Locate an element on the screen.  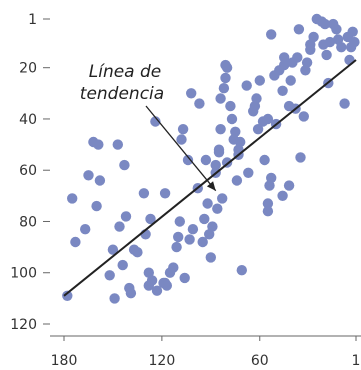
y-tick-label-2: 40 is located at coordinates (28, 120).